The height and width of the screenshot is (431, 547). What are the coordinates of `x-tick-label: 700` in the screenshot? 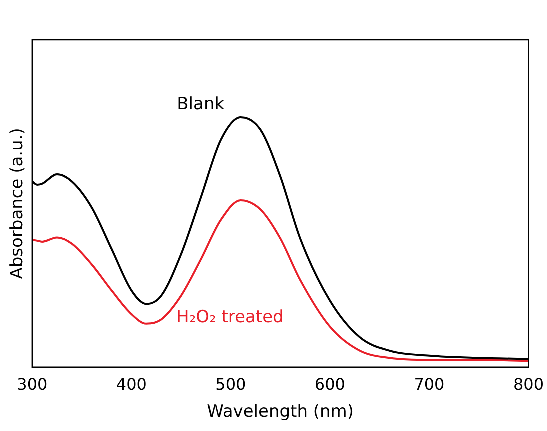 It's located at (429, 384).